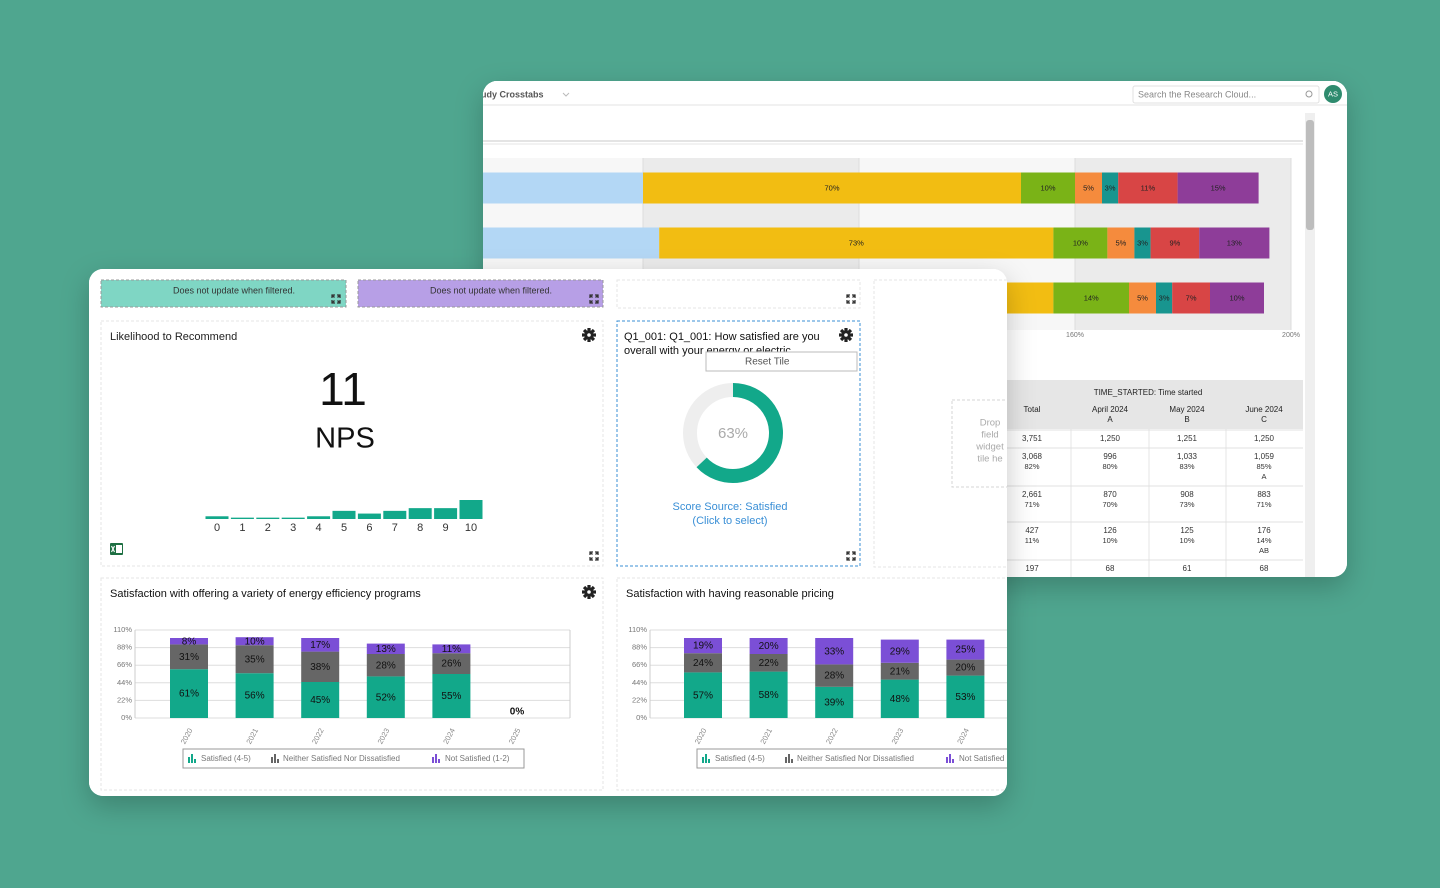 This screenshot has height=888, width=1440. Describe the element at coordinates (1291, 335) in the screenshot. I see `x-tick-label: 200%` at that location.